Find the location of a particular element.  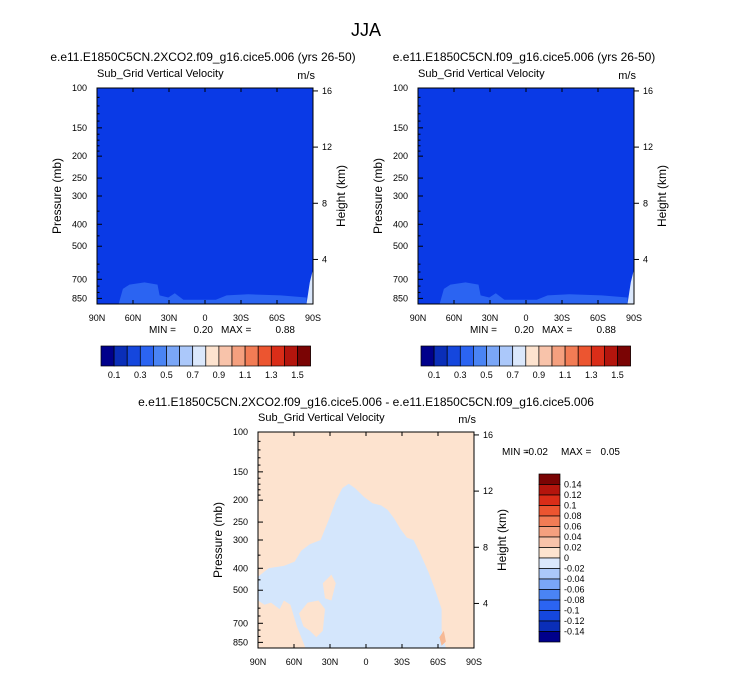

panel-left-edge-patch is located at coordinates (309, 286).